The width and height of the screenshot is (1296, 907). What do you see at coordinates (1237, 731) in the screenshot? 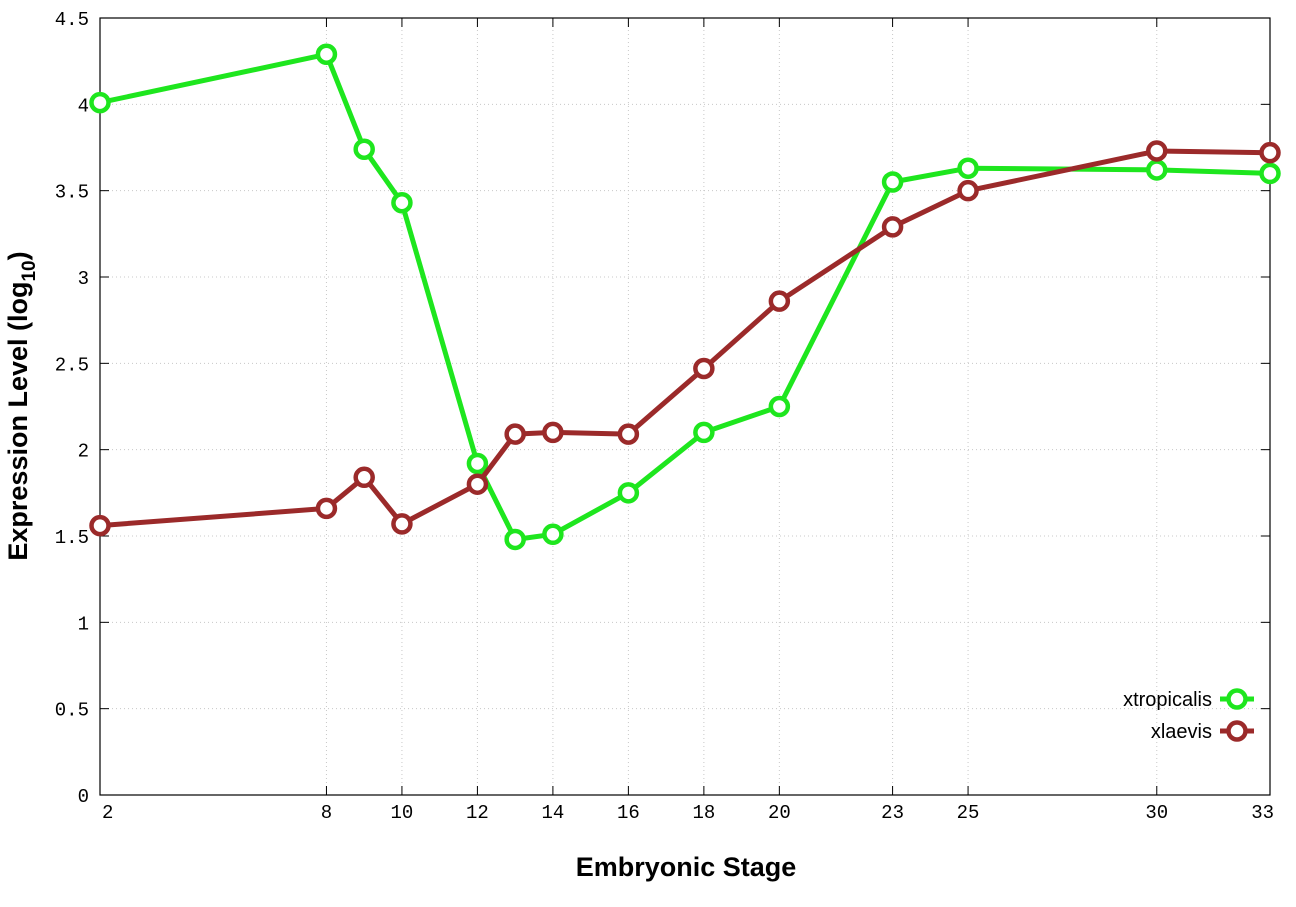
I see `legend-marker-xlaevis` at bounding box center [1237, 731].